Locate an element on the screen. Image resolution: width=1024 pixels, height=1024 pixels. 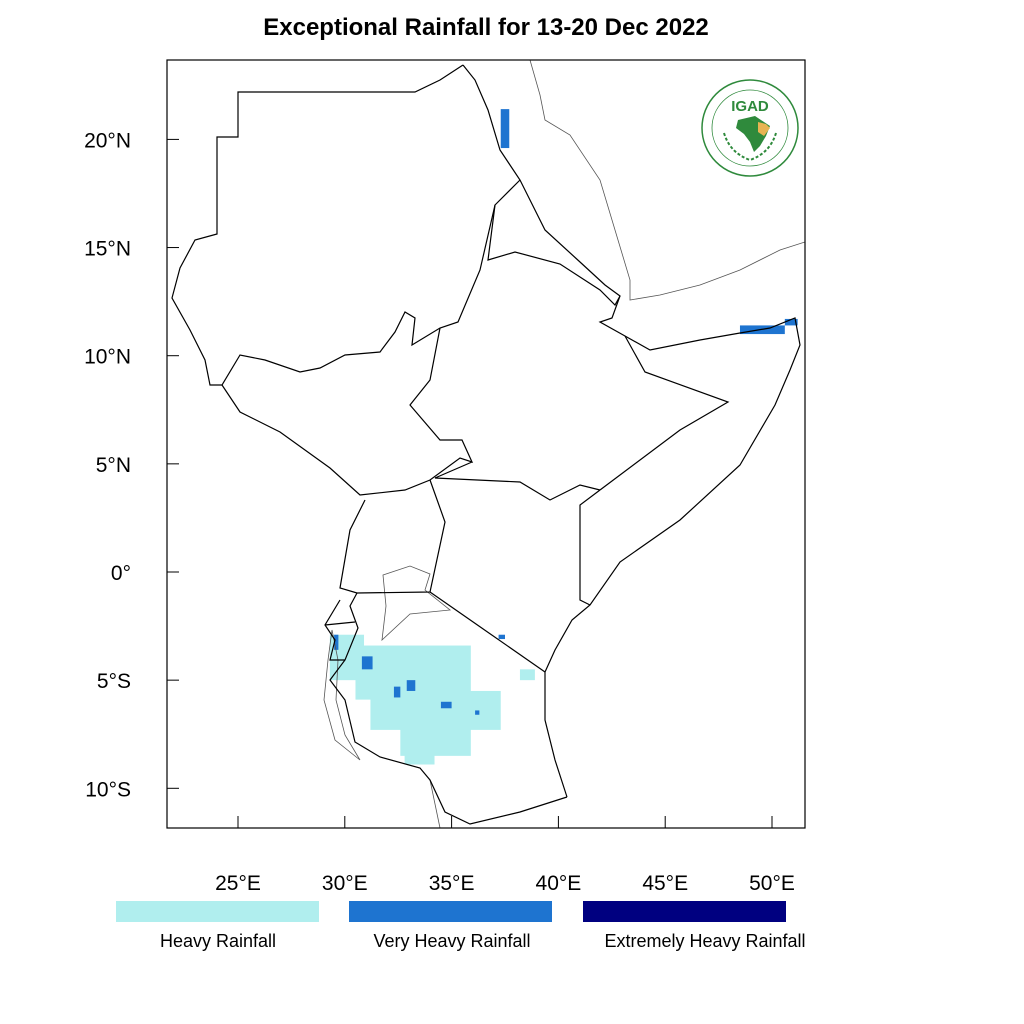
x-tick-label: 35°E is located at coordinates (452, 883).